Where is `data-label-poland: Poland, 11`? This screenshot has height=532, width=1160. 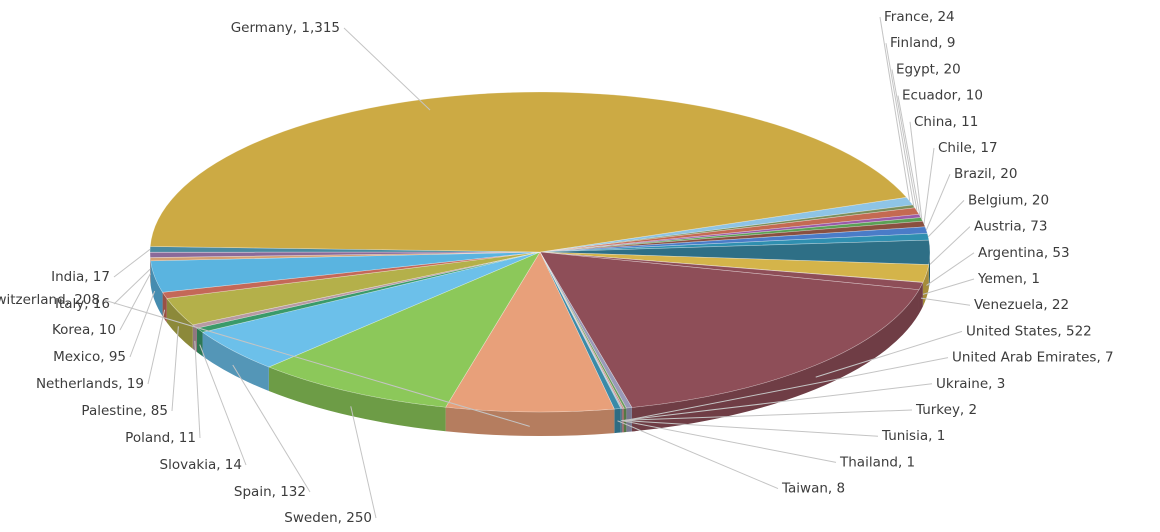
data-label-poland: Poland, 11 is located at coordinates (160, 438).